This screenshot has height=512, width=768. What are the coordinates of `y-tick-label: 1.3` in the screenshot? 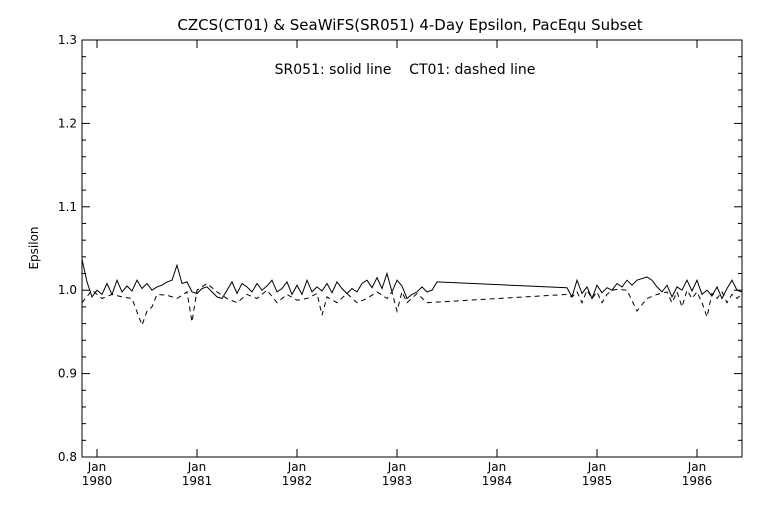 It's located at (67, 40).